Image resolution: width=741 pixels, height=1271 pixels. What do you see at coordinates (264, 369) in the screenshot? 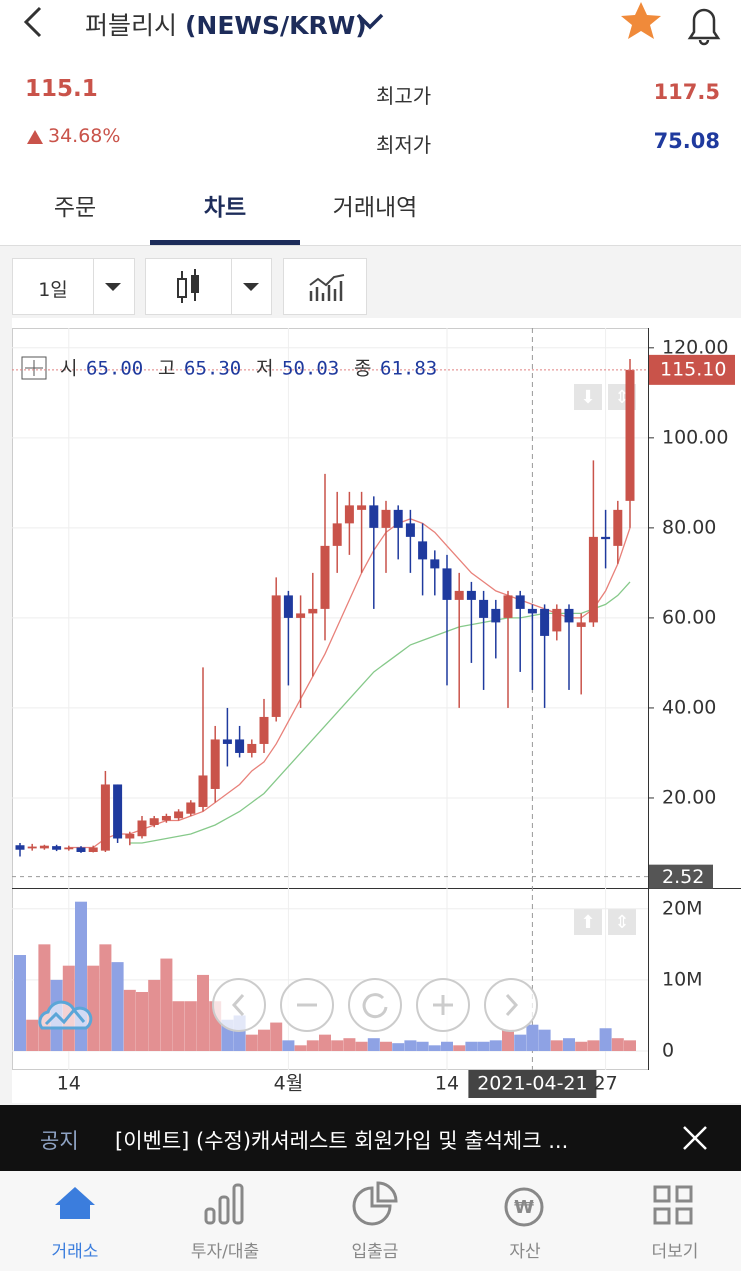
I see `ohlc-label: 저` at bounding box center [264, 369].